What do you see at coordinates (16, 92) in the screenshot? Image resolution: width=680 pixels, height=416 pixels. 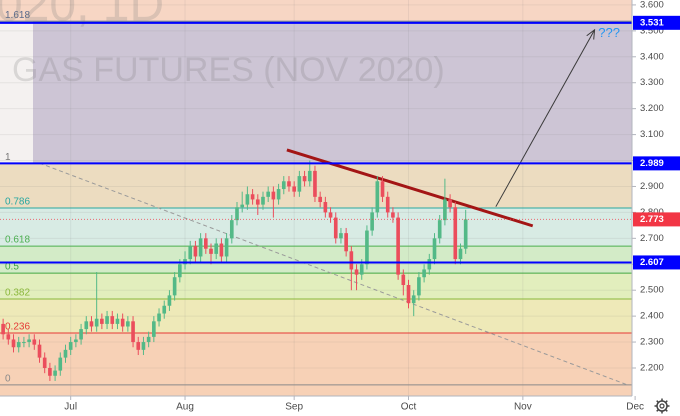 I see `fib-band-left-blank` at bounding box center [16, 92].